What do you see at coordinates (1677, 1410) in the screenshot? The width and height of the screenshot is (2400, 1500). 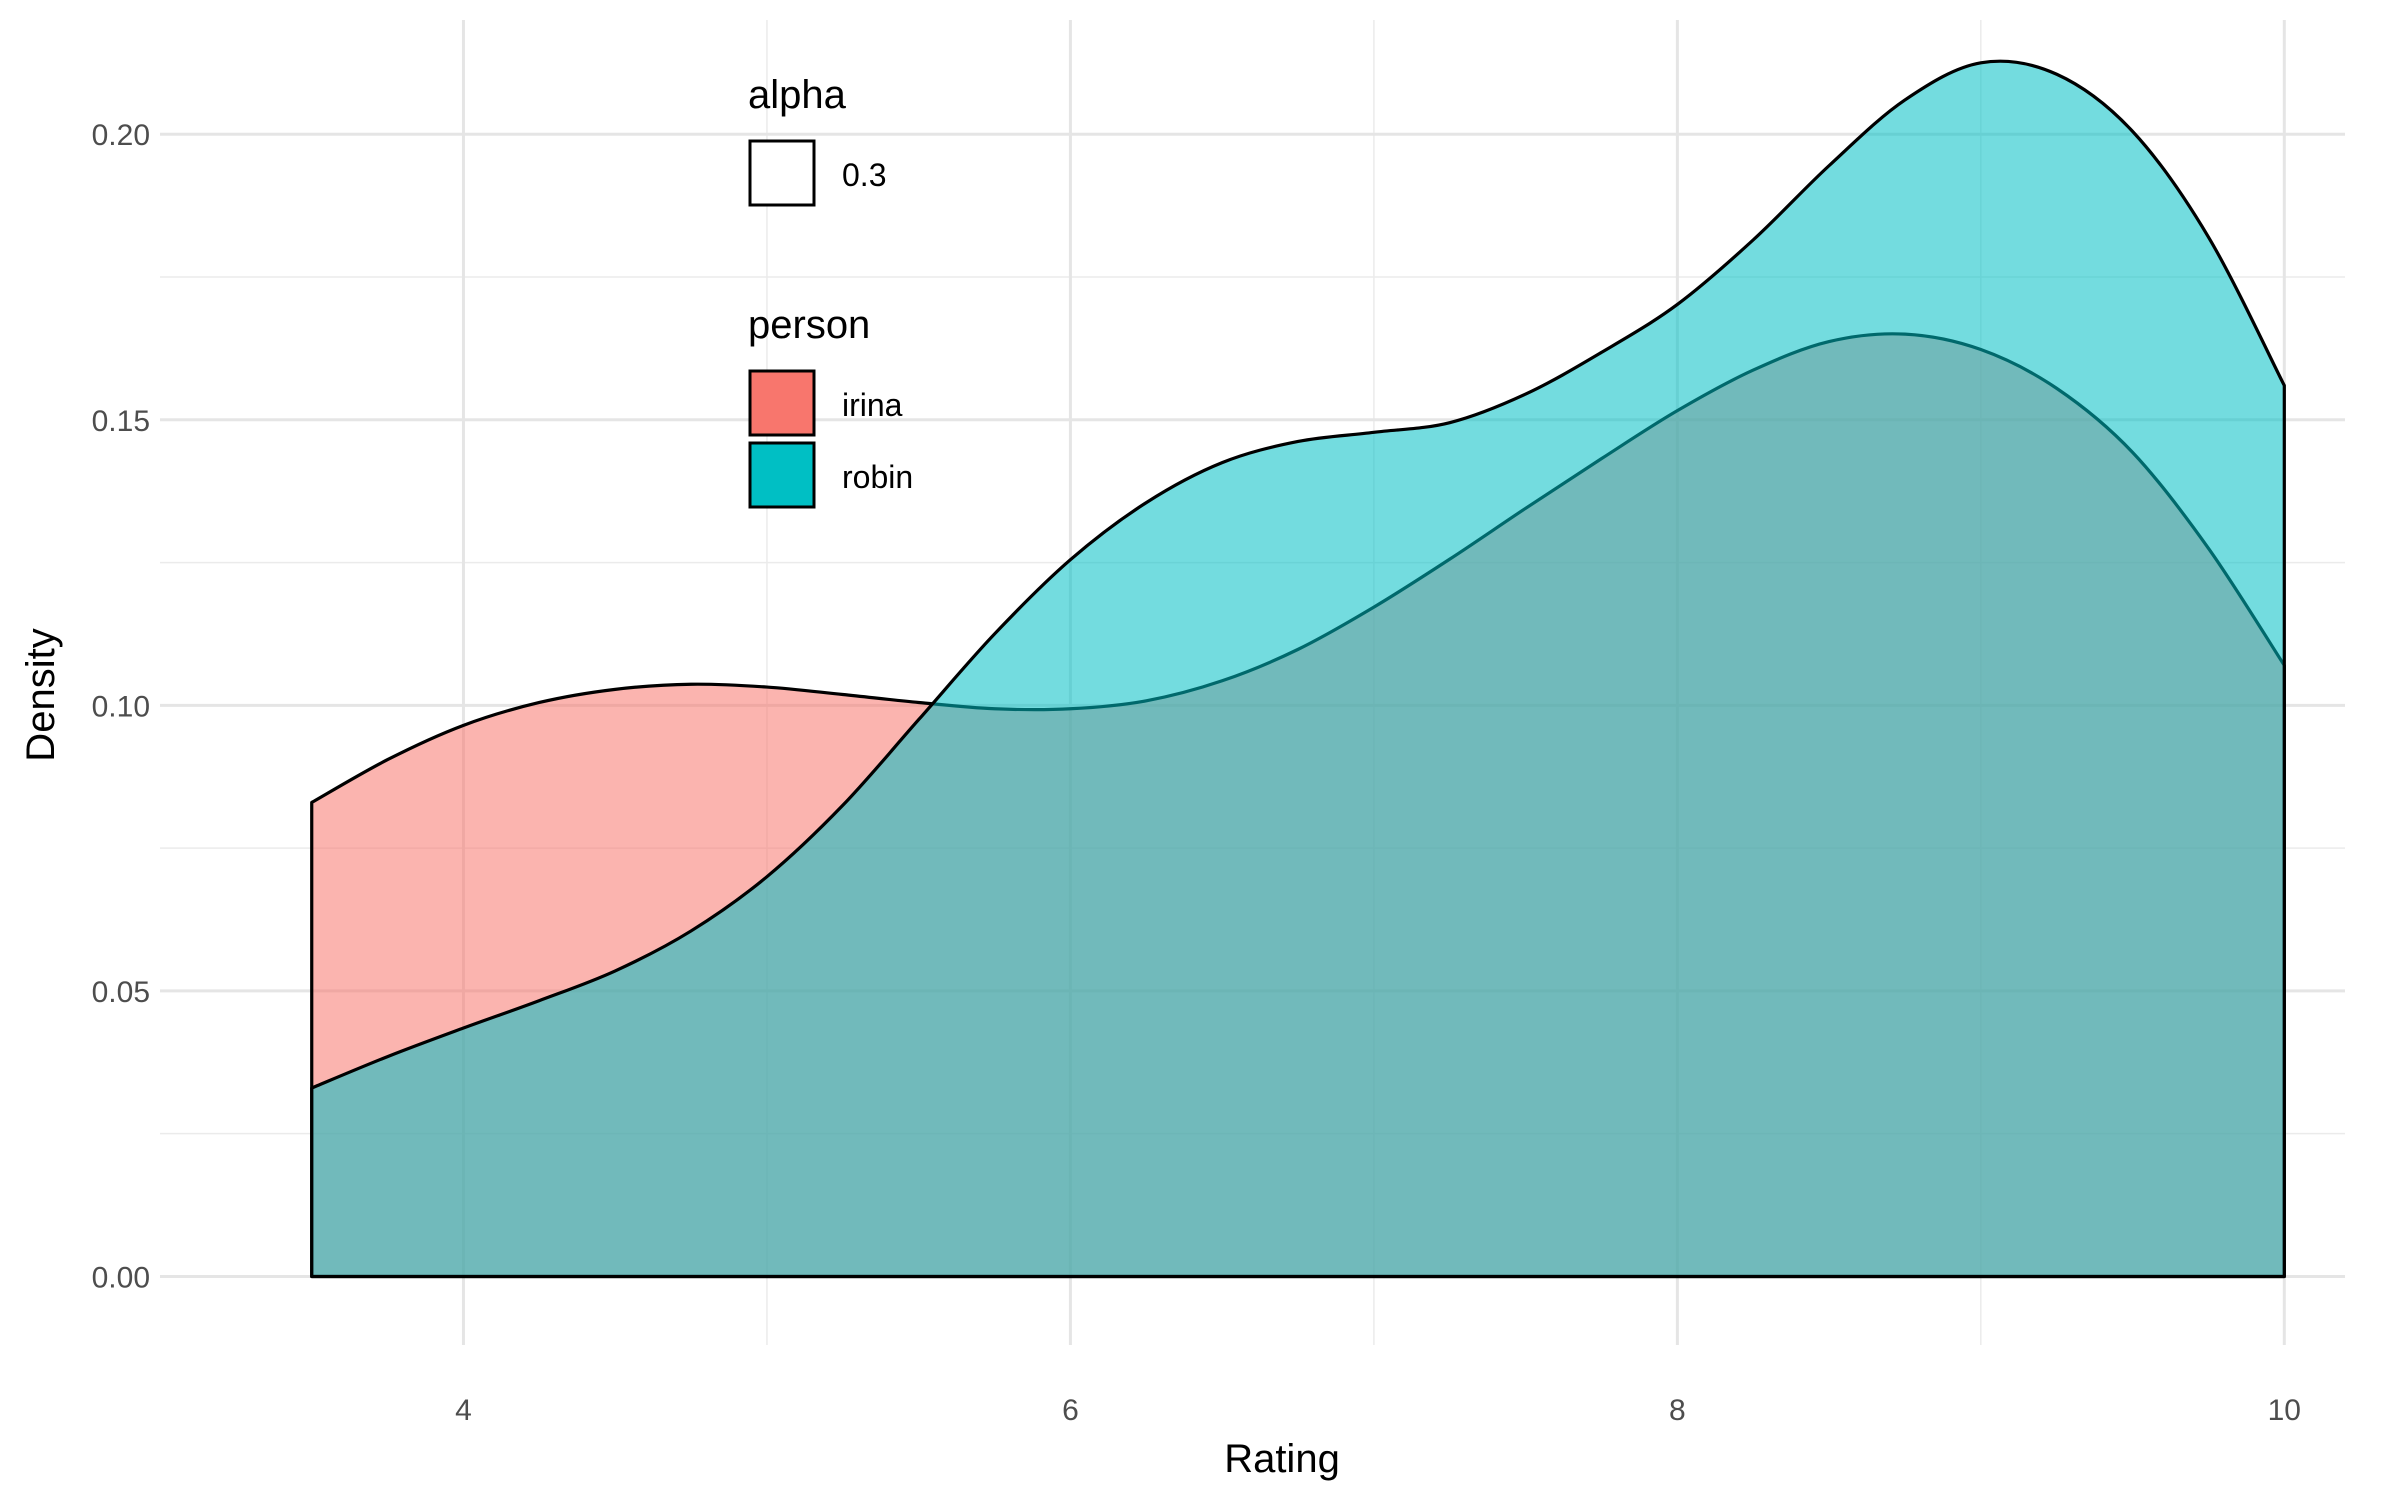 I see `x-tick-label: 8` at bounding box center [1677, 1410].